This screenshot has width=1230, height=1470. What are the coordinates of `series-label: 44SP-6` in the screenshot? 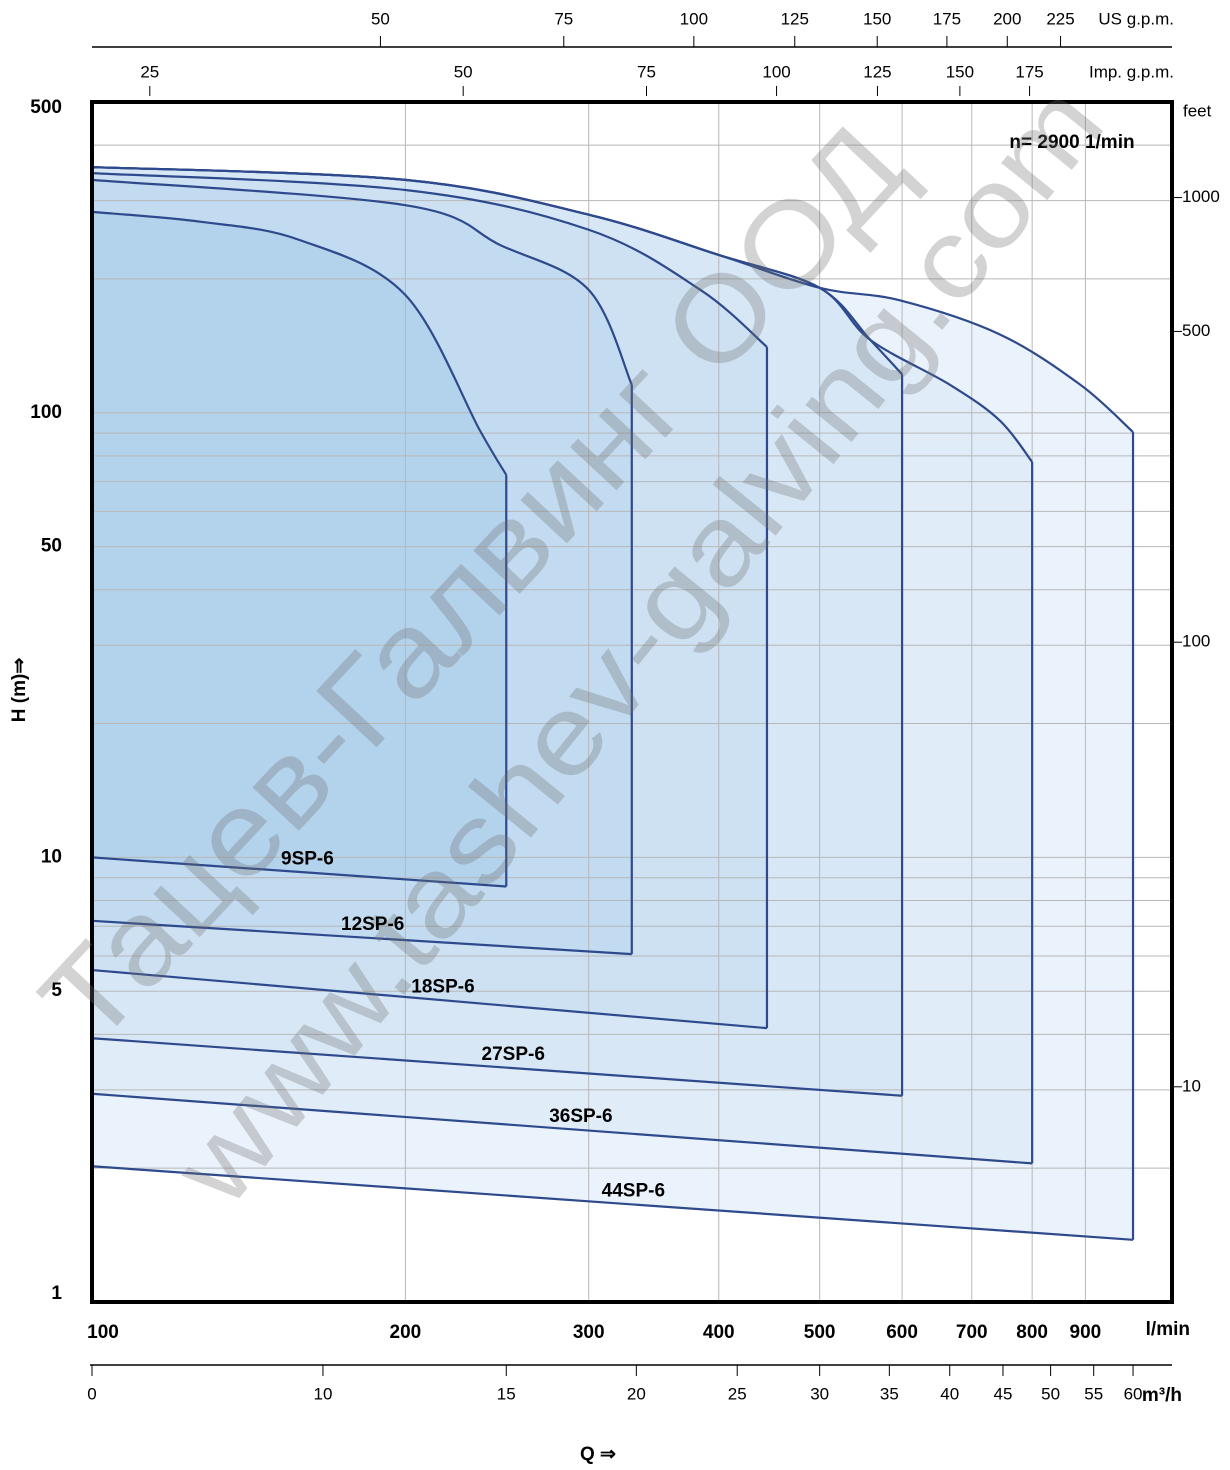 It's located at (633, 1191).